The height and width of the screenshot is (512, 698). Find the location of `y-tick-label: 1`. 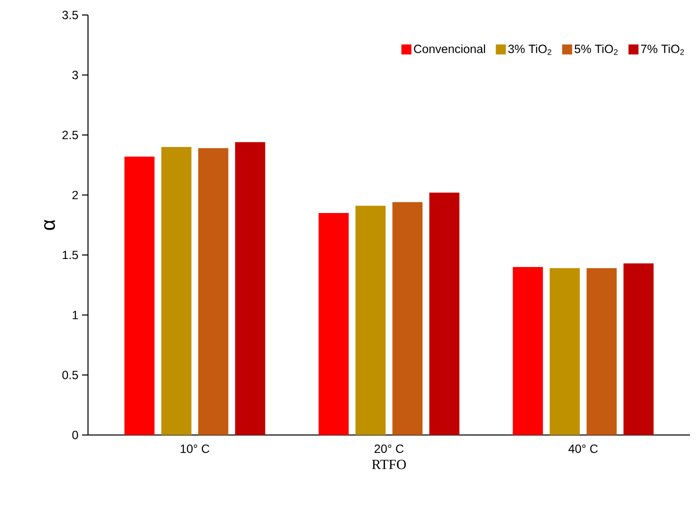

y-tick-label: 1 is located at coordinates (75, 315).